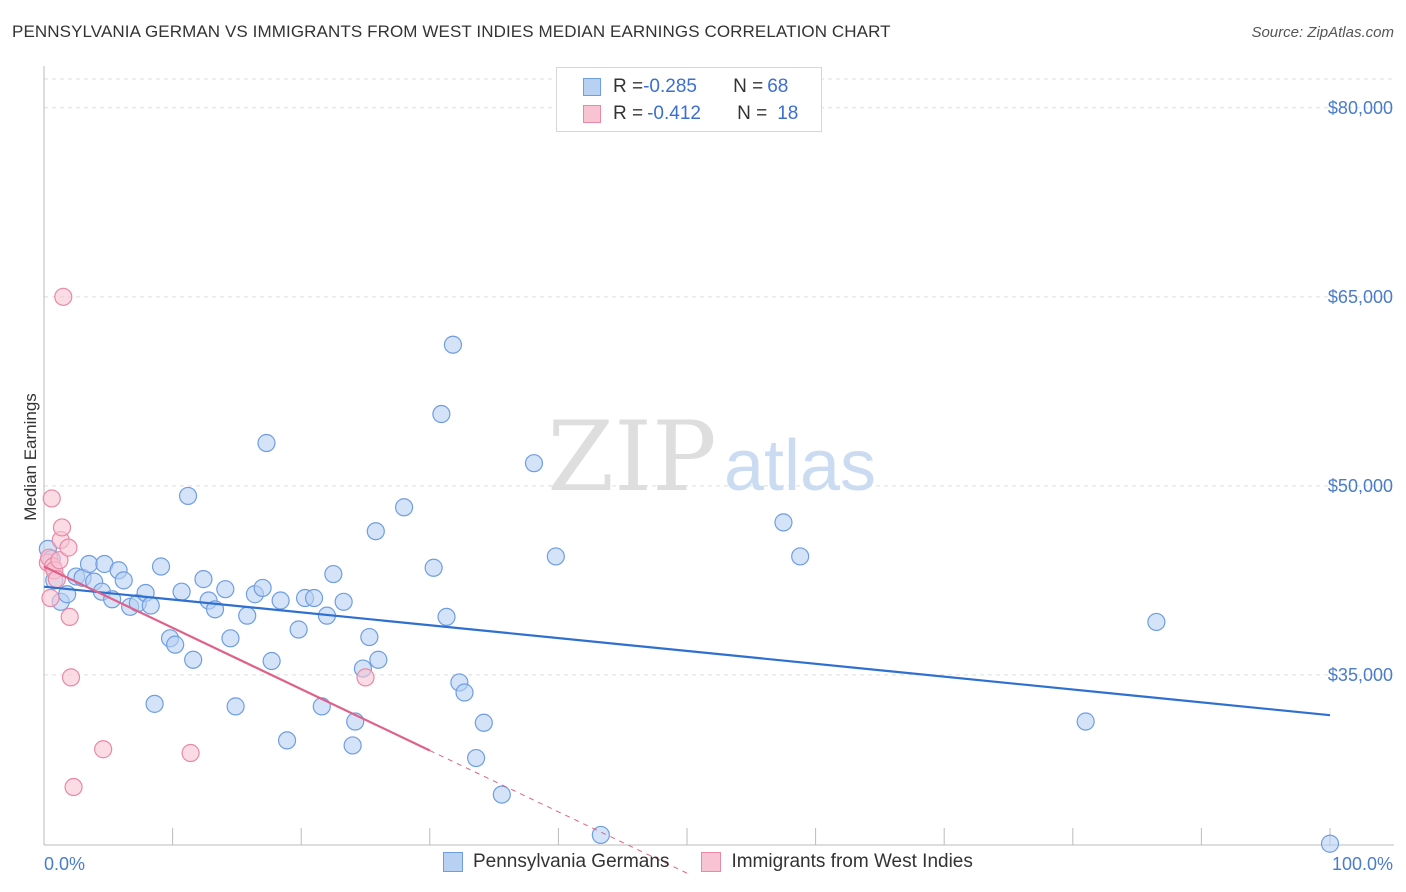 This screenshot has width=1406, height=892. What do you see at coordinates (30, 457) in the screenshot?
I see `y-axis-label: Median Earnings` at bounding box center [30, 457].